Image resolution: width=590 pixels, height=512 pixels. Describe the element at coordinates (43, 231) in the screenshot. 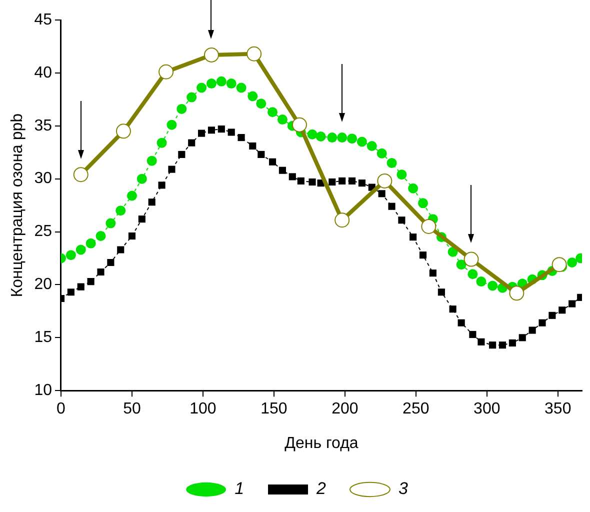

I see `y-tick-label: 25` at that location.